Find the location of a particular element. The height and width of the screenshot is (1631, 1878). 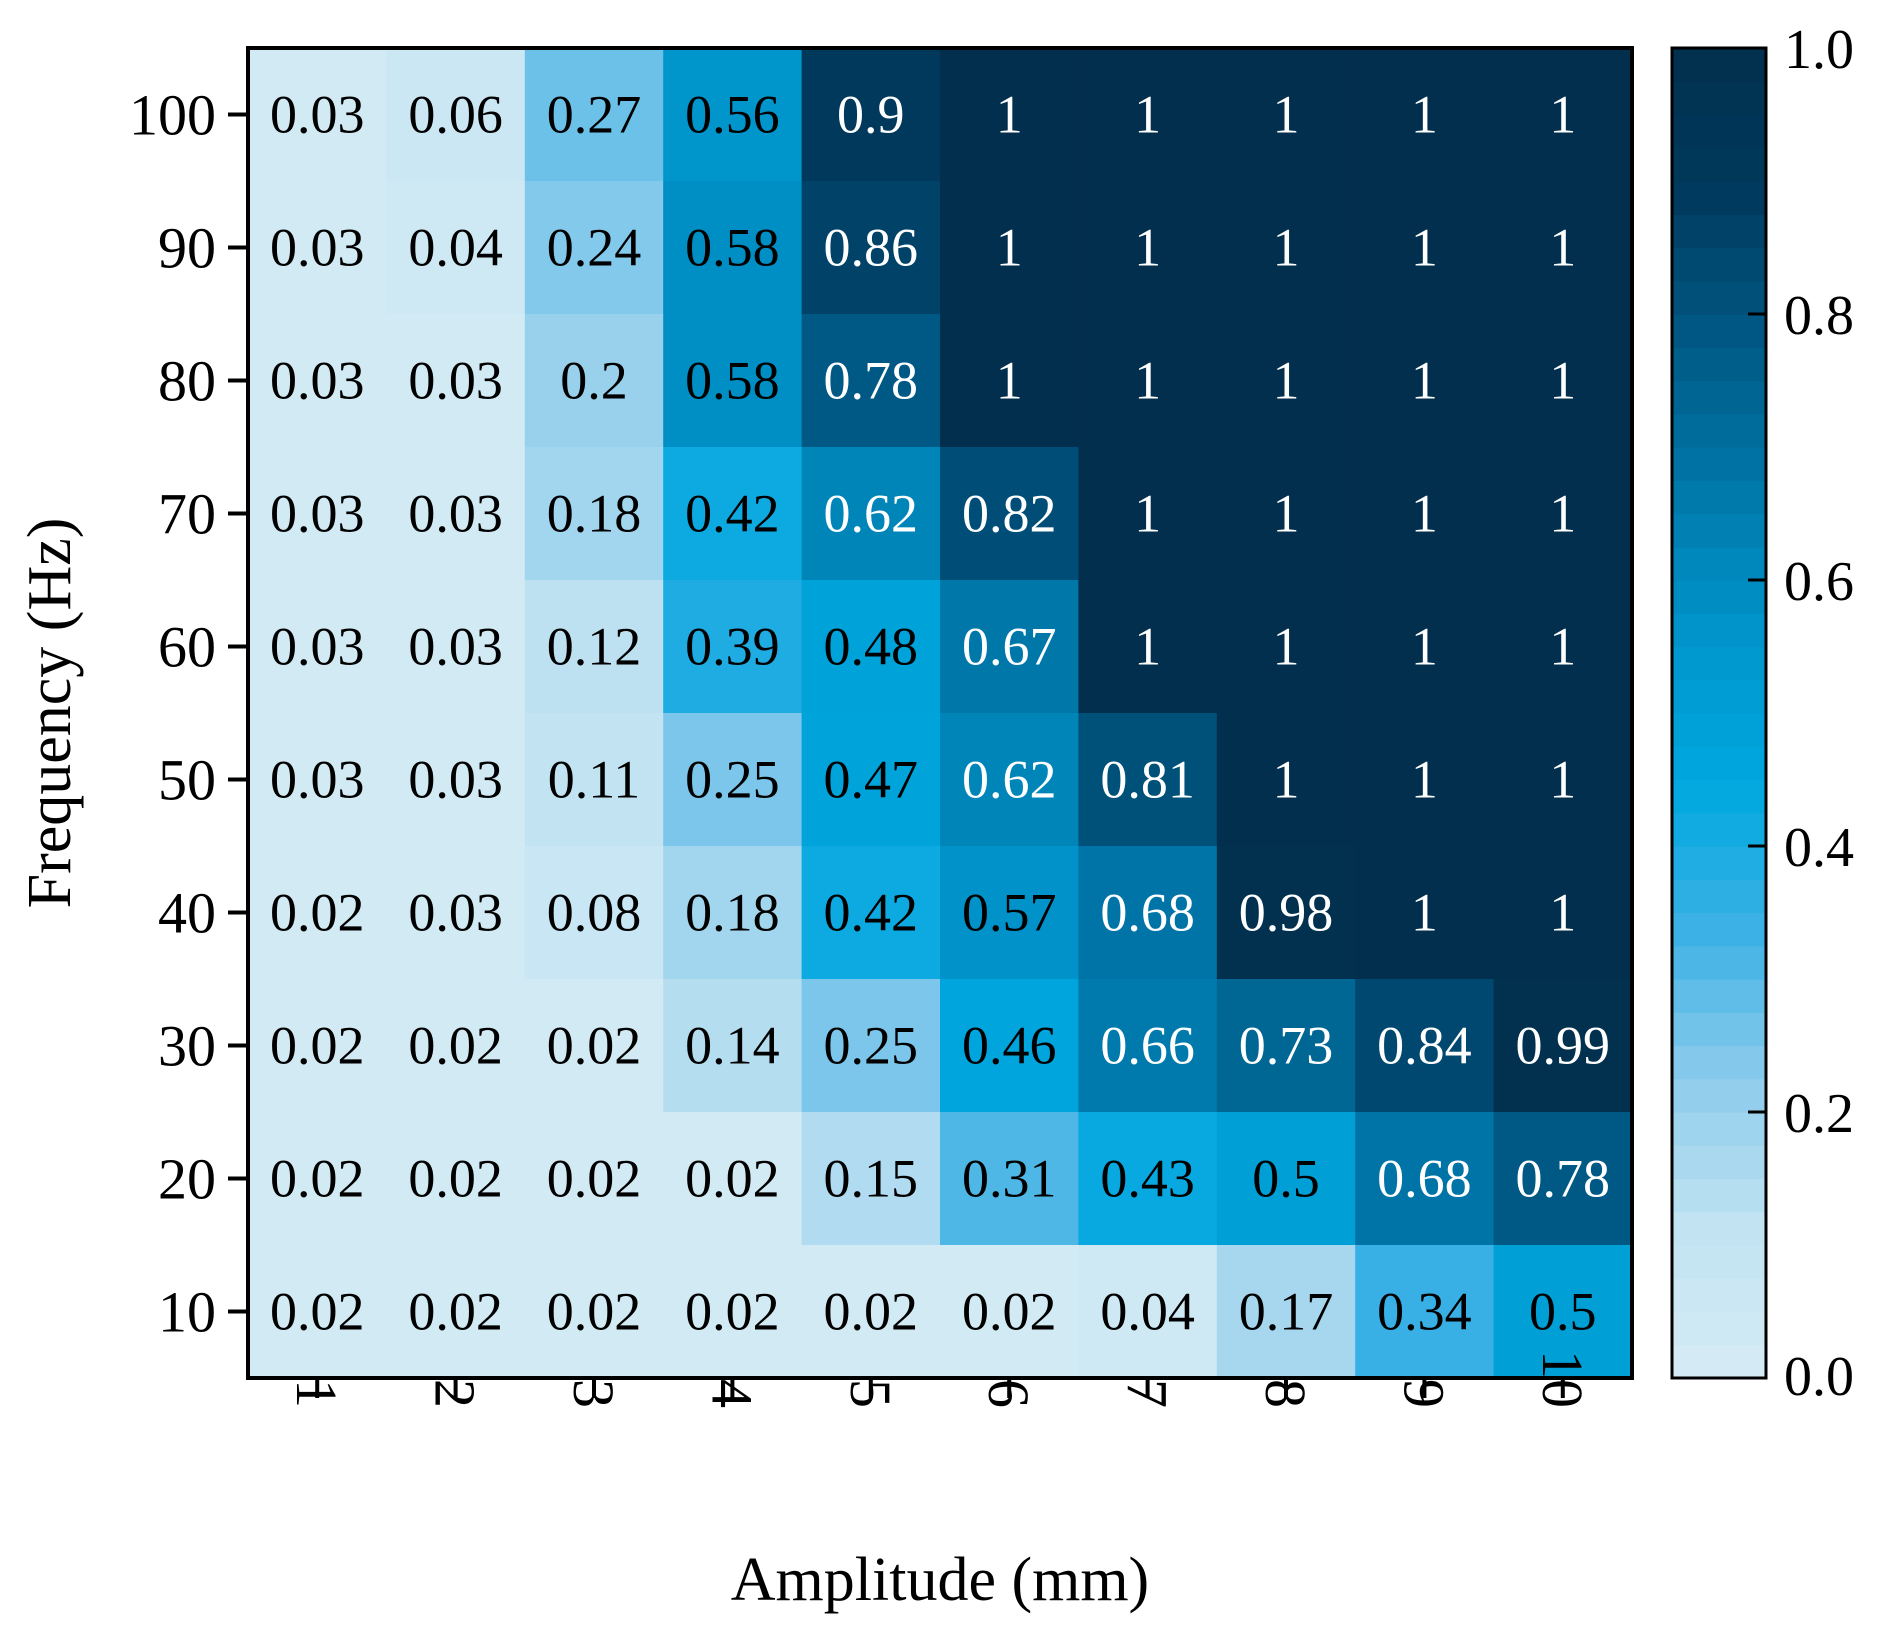

cell-value-label: 0.98 is located at coordinates (1286, 913).